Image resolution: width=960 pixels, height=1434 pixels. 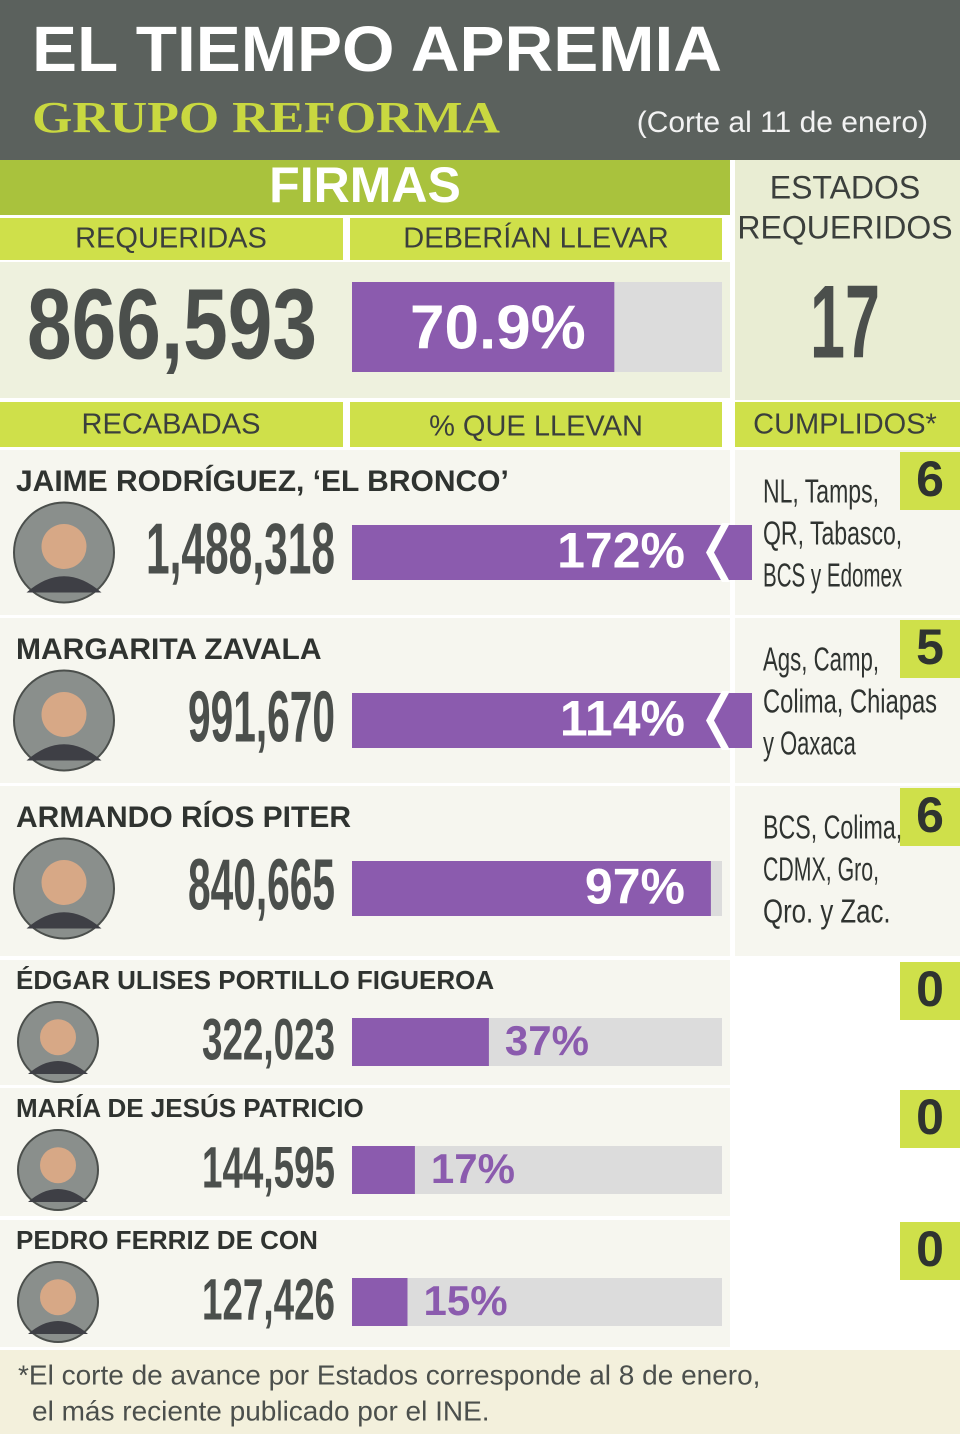 What do you see at coordinates (844, 227) in the screenshot?
I see `estados-title: REQUERIDOS` at bounding box center [844, 227].